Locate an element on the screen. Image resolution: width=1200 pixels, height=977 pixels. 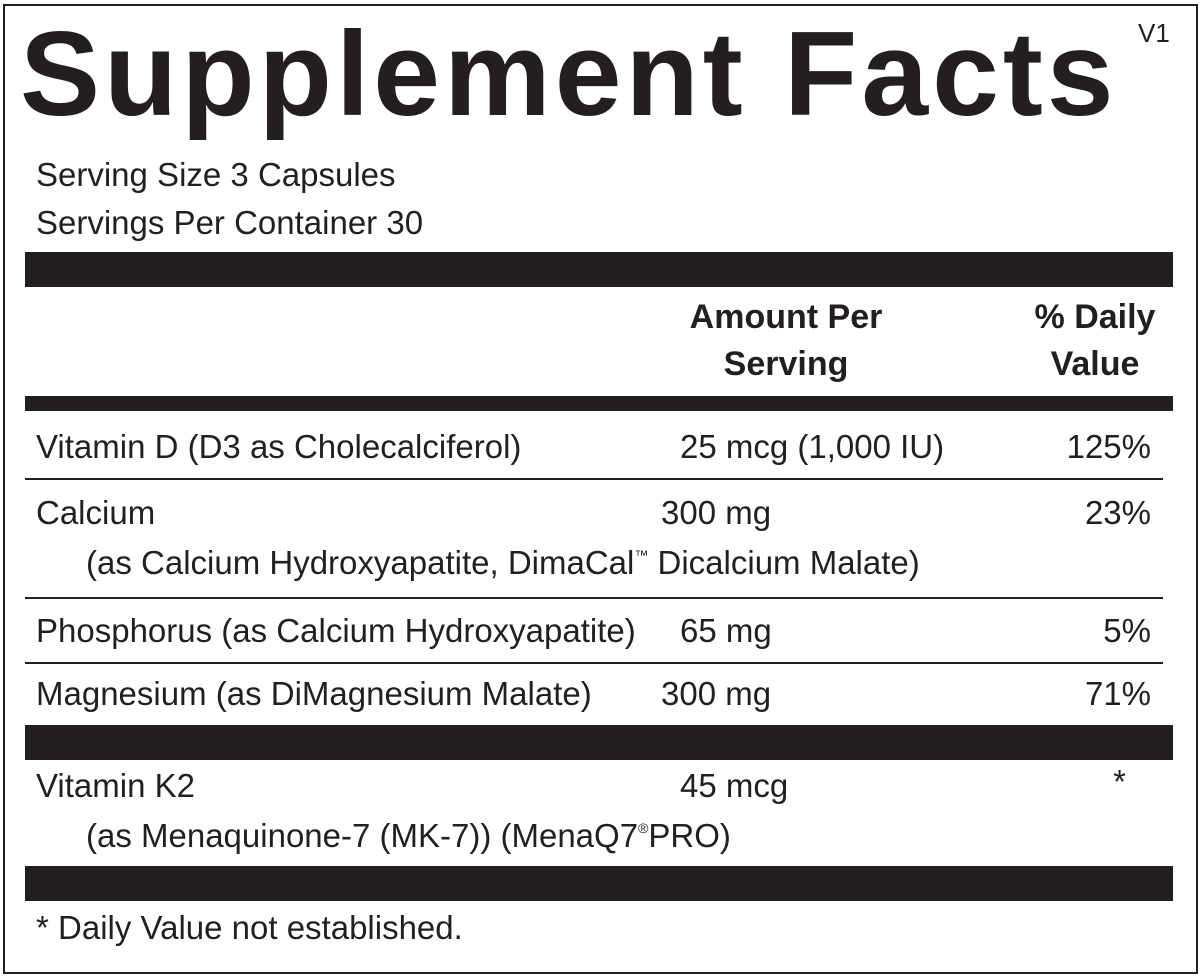
header-line: % Daily is located at coordinates (1095, 317).